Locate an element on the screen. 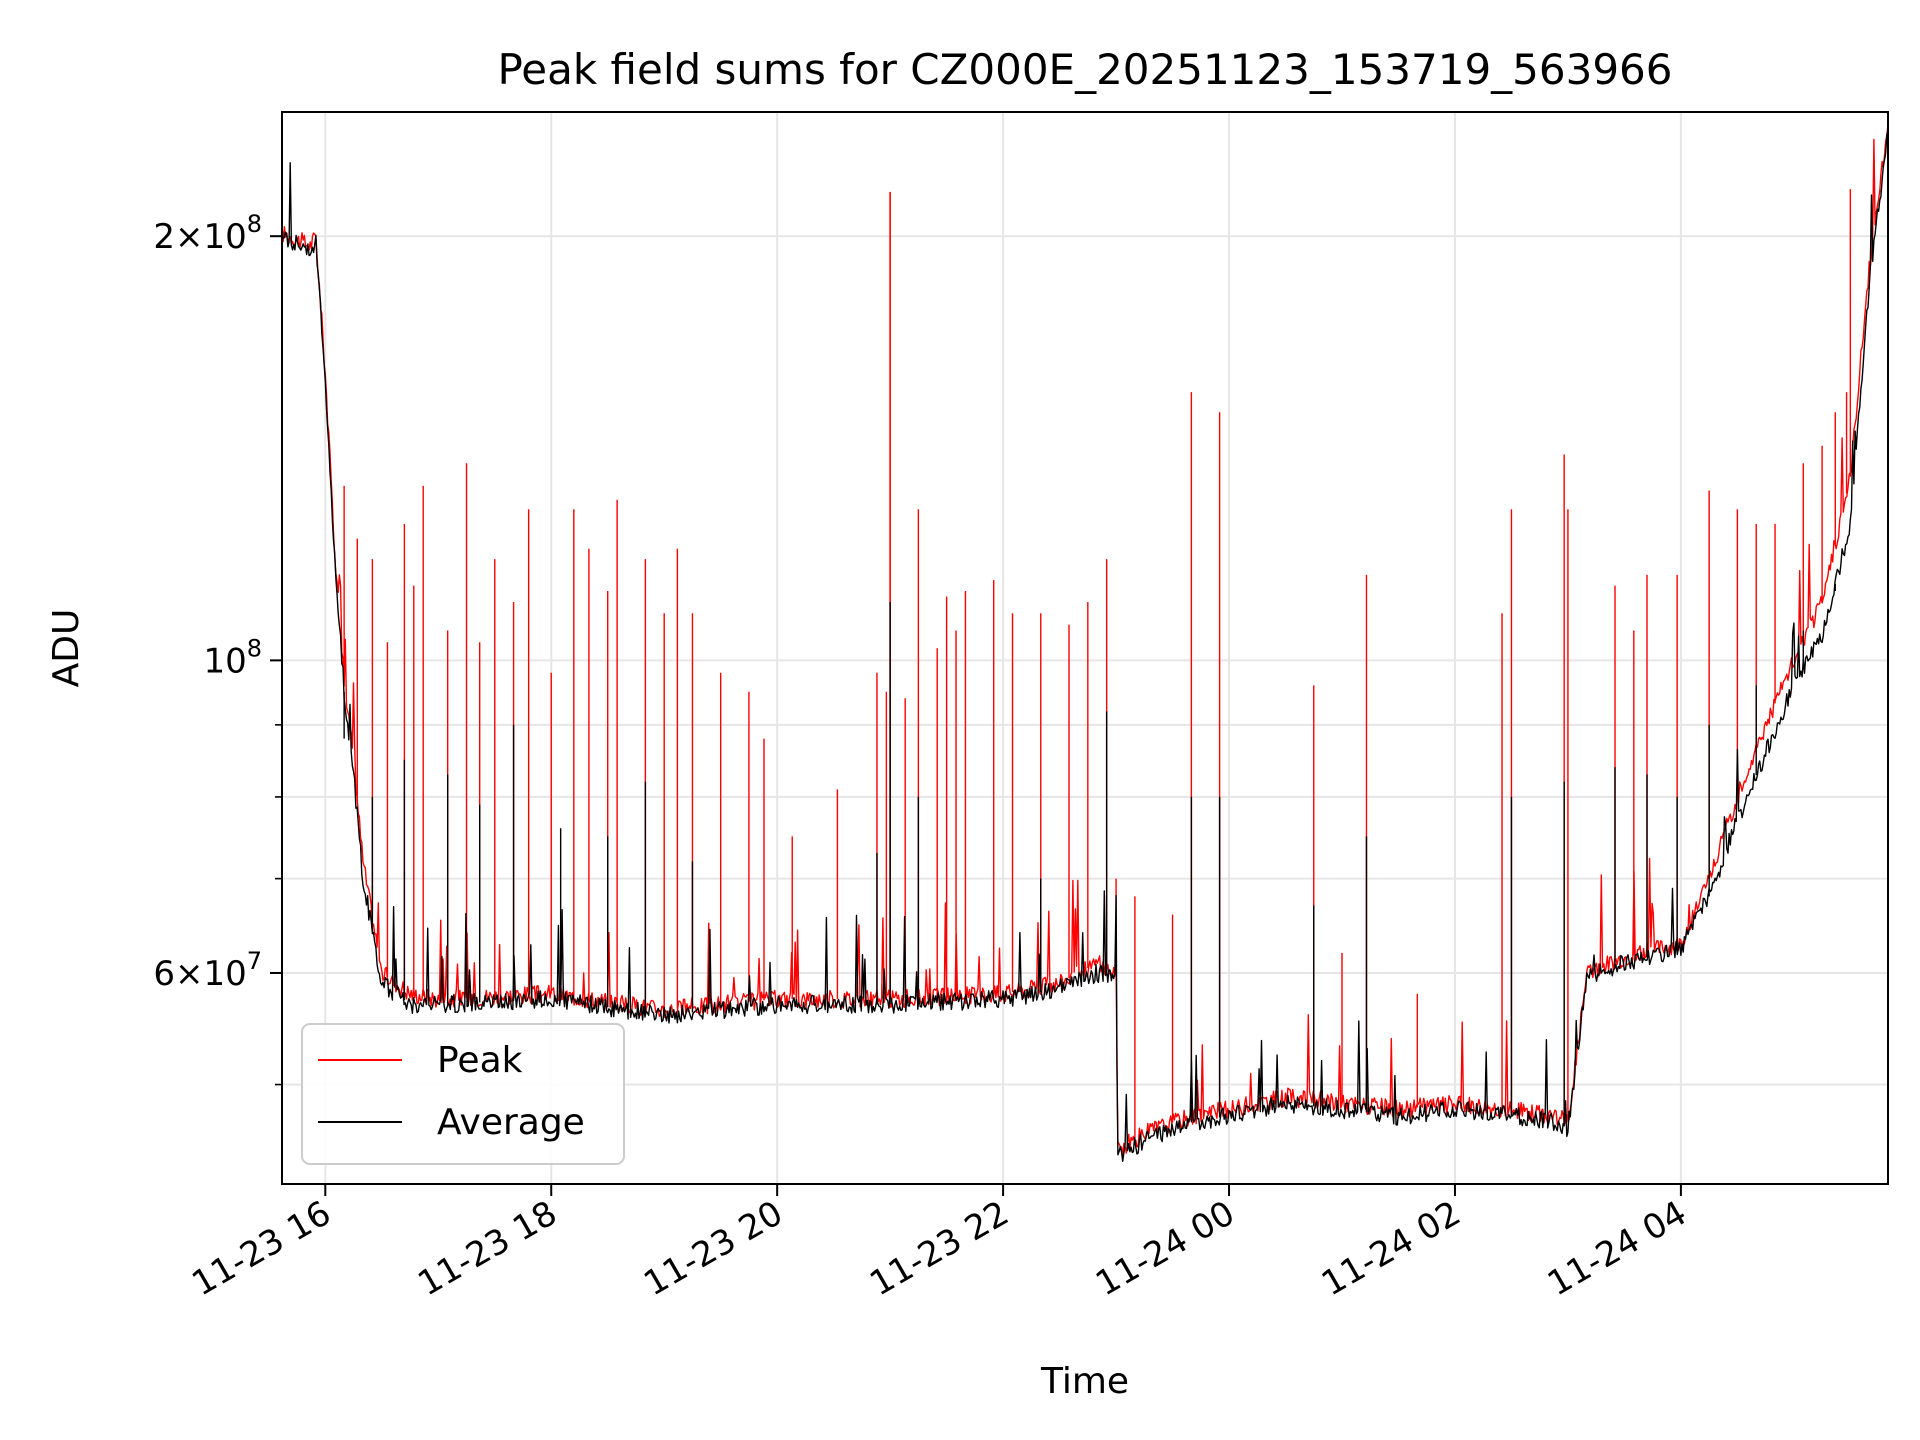 This screenshot has width=1920, height=1440. legend-peak-label: Peak is located at coordinates (480, 1060).